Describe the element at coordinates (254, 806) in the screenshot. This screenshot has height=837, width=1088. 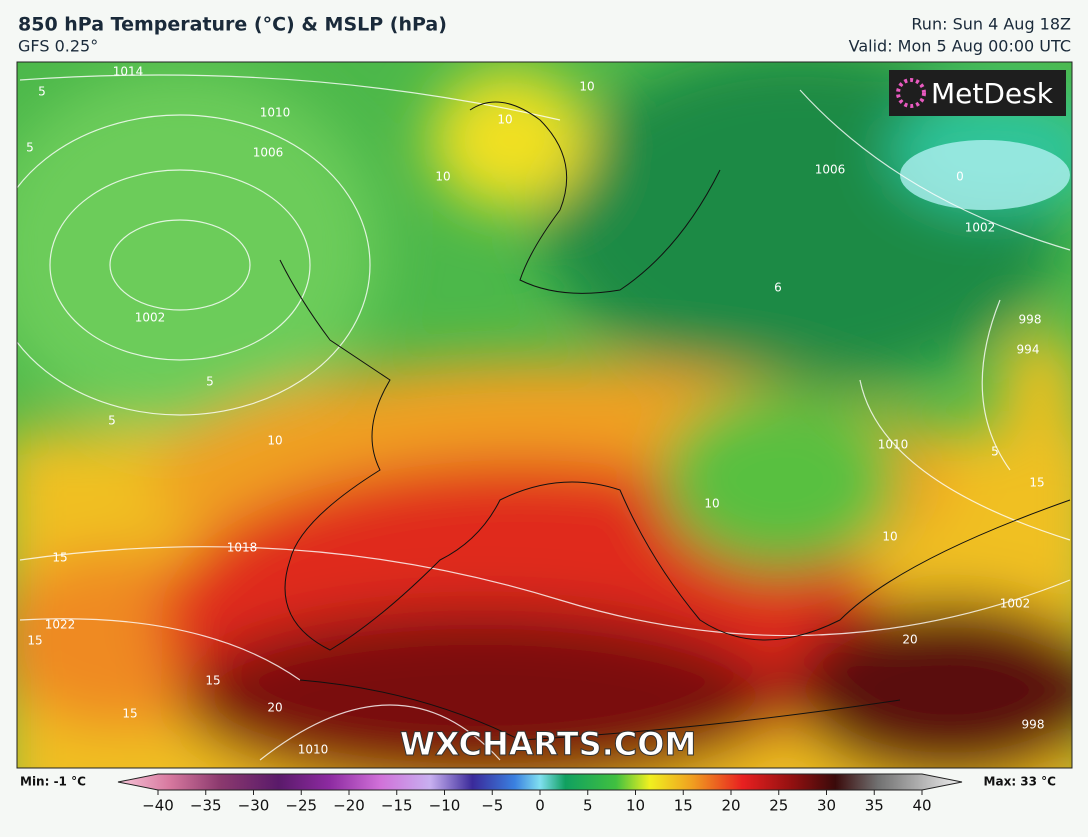
I see `colorbar-tick-label: −30` at that location.